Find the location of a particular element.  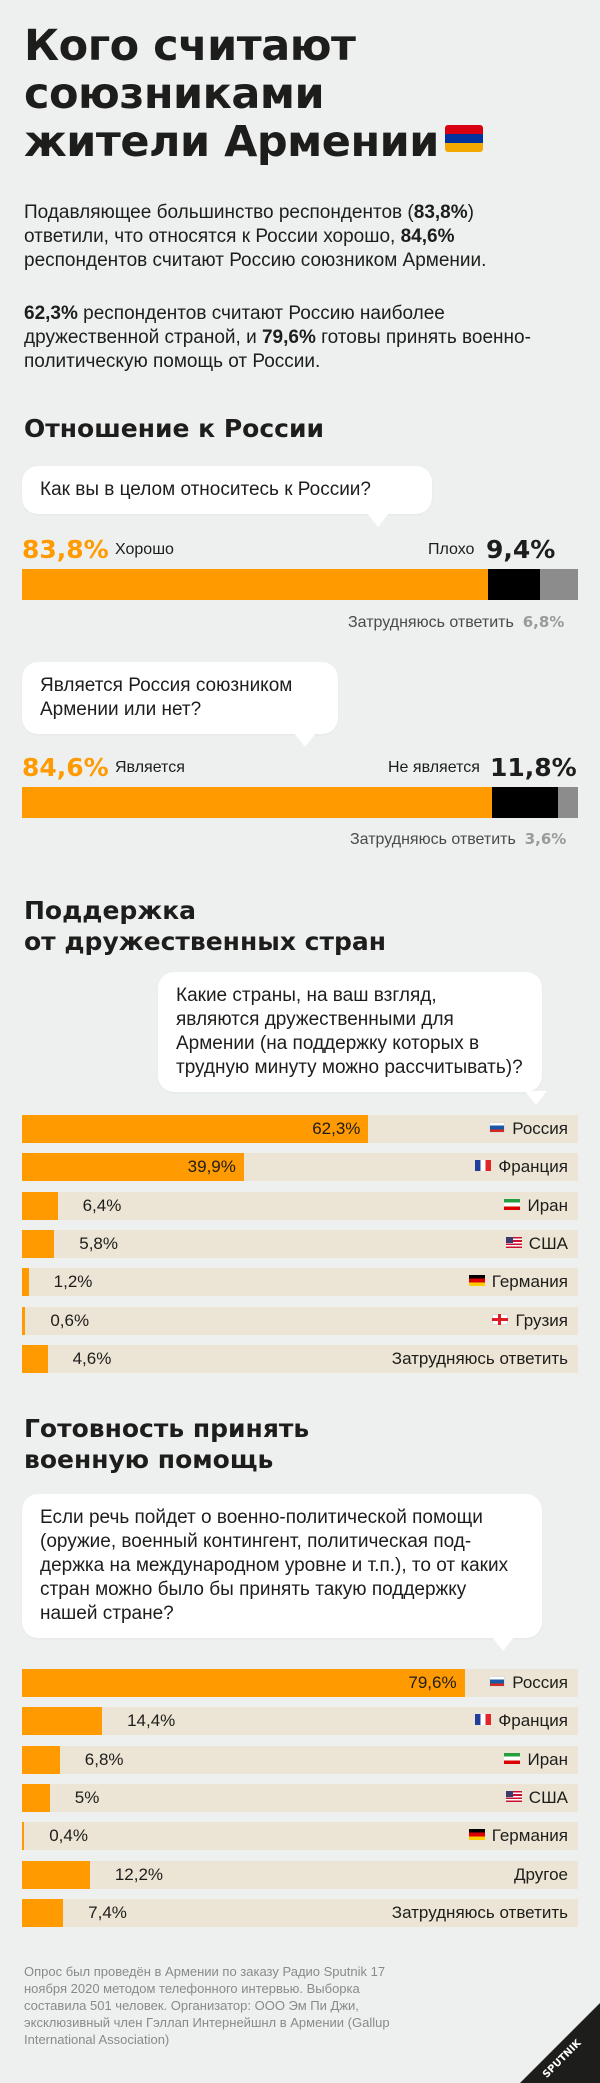

bar-value-label: 5% is located at coordinates (87, 1797).